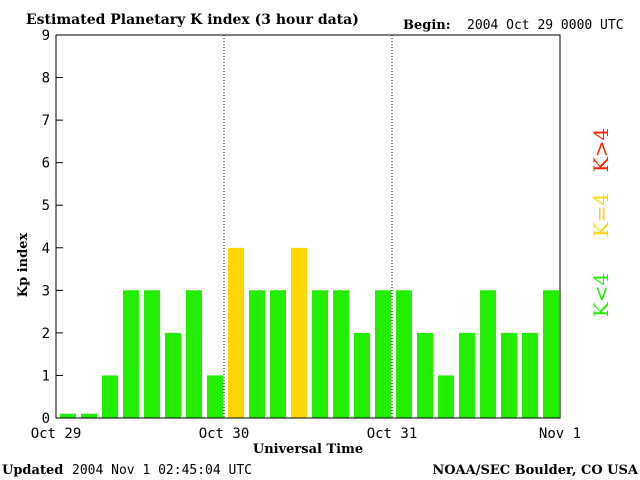 The image size is (640, 480). Describe the element at coordinates (46, 376) in the screenshot. I see `y-tick-label: 1` at that location.